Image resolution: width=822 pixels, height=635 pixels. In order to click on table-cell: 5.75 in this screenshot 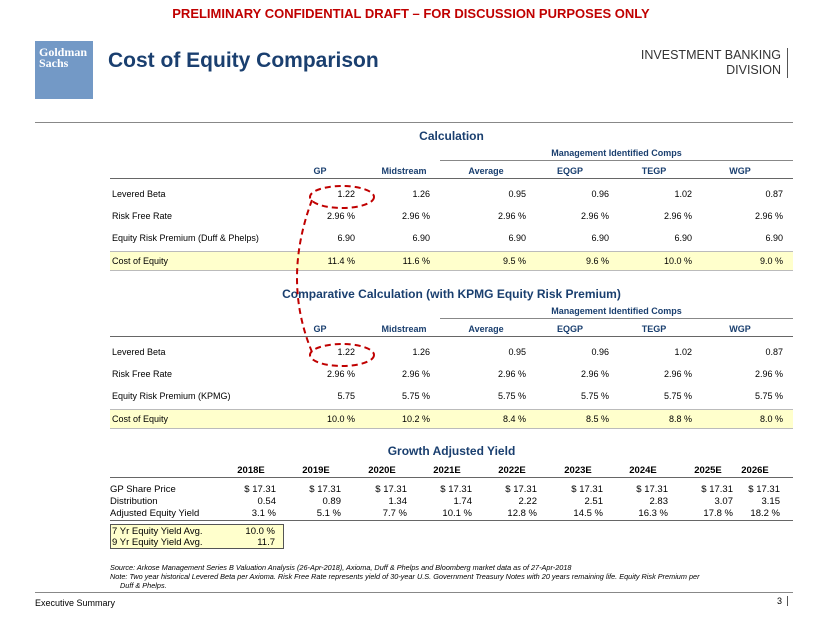, I will do `click(346, 396)`.